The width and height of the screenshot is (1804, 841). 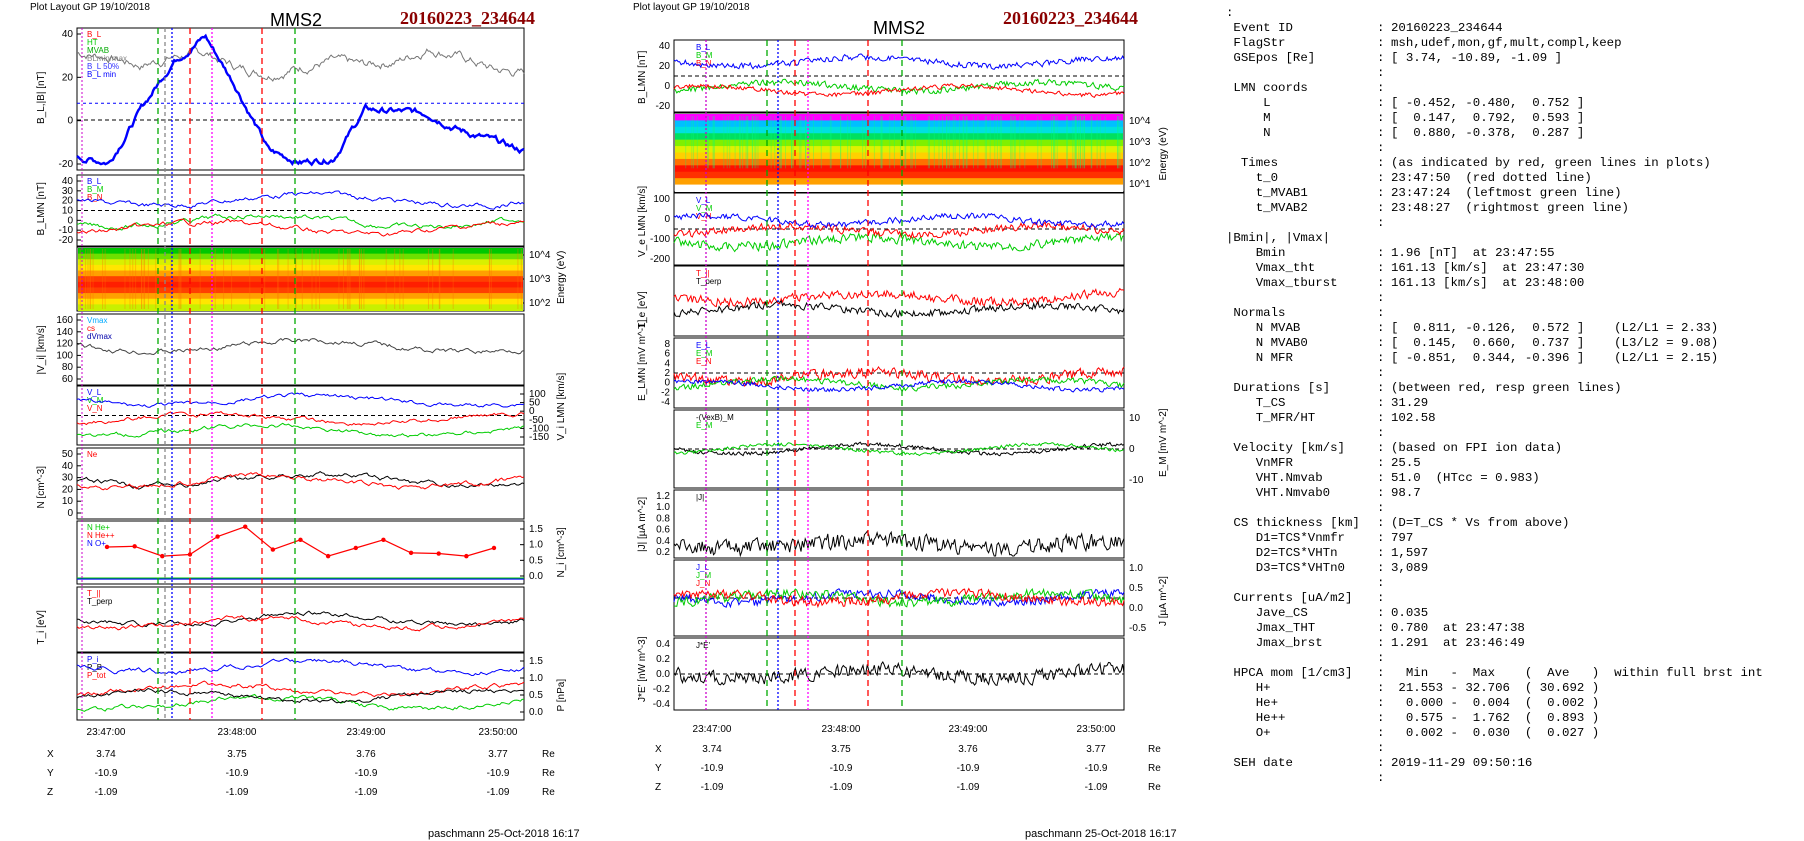 I want to click on left-ylabel-spec: Energy (eV), so click(x=561, y=277).